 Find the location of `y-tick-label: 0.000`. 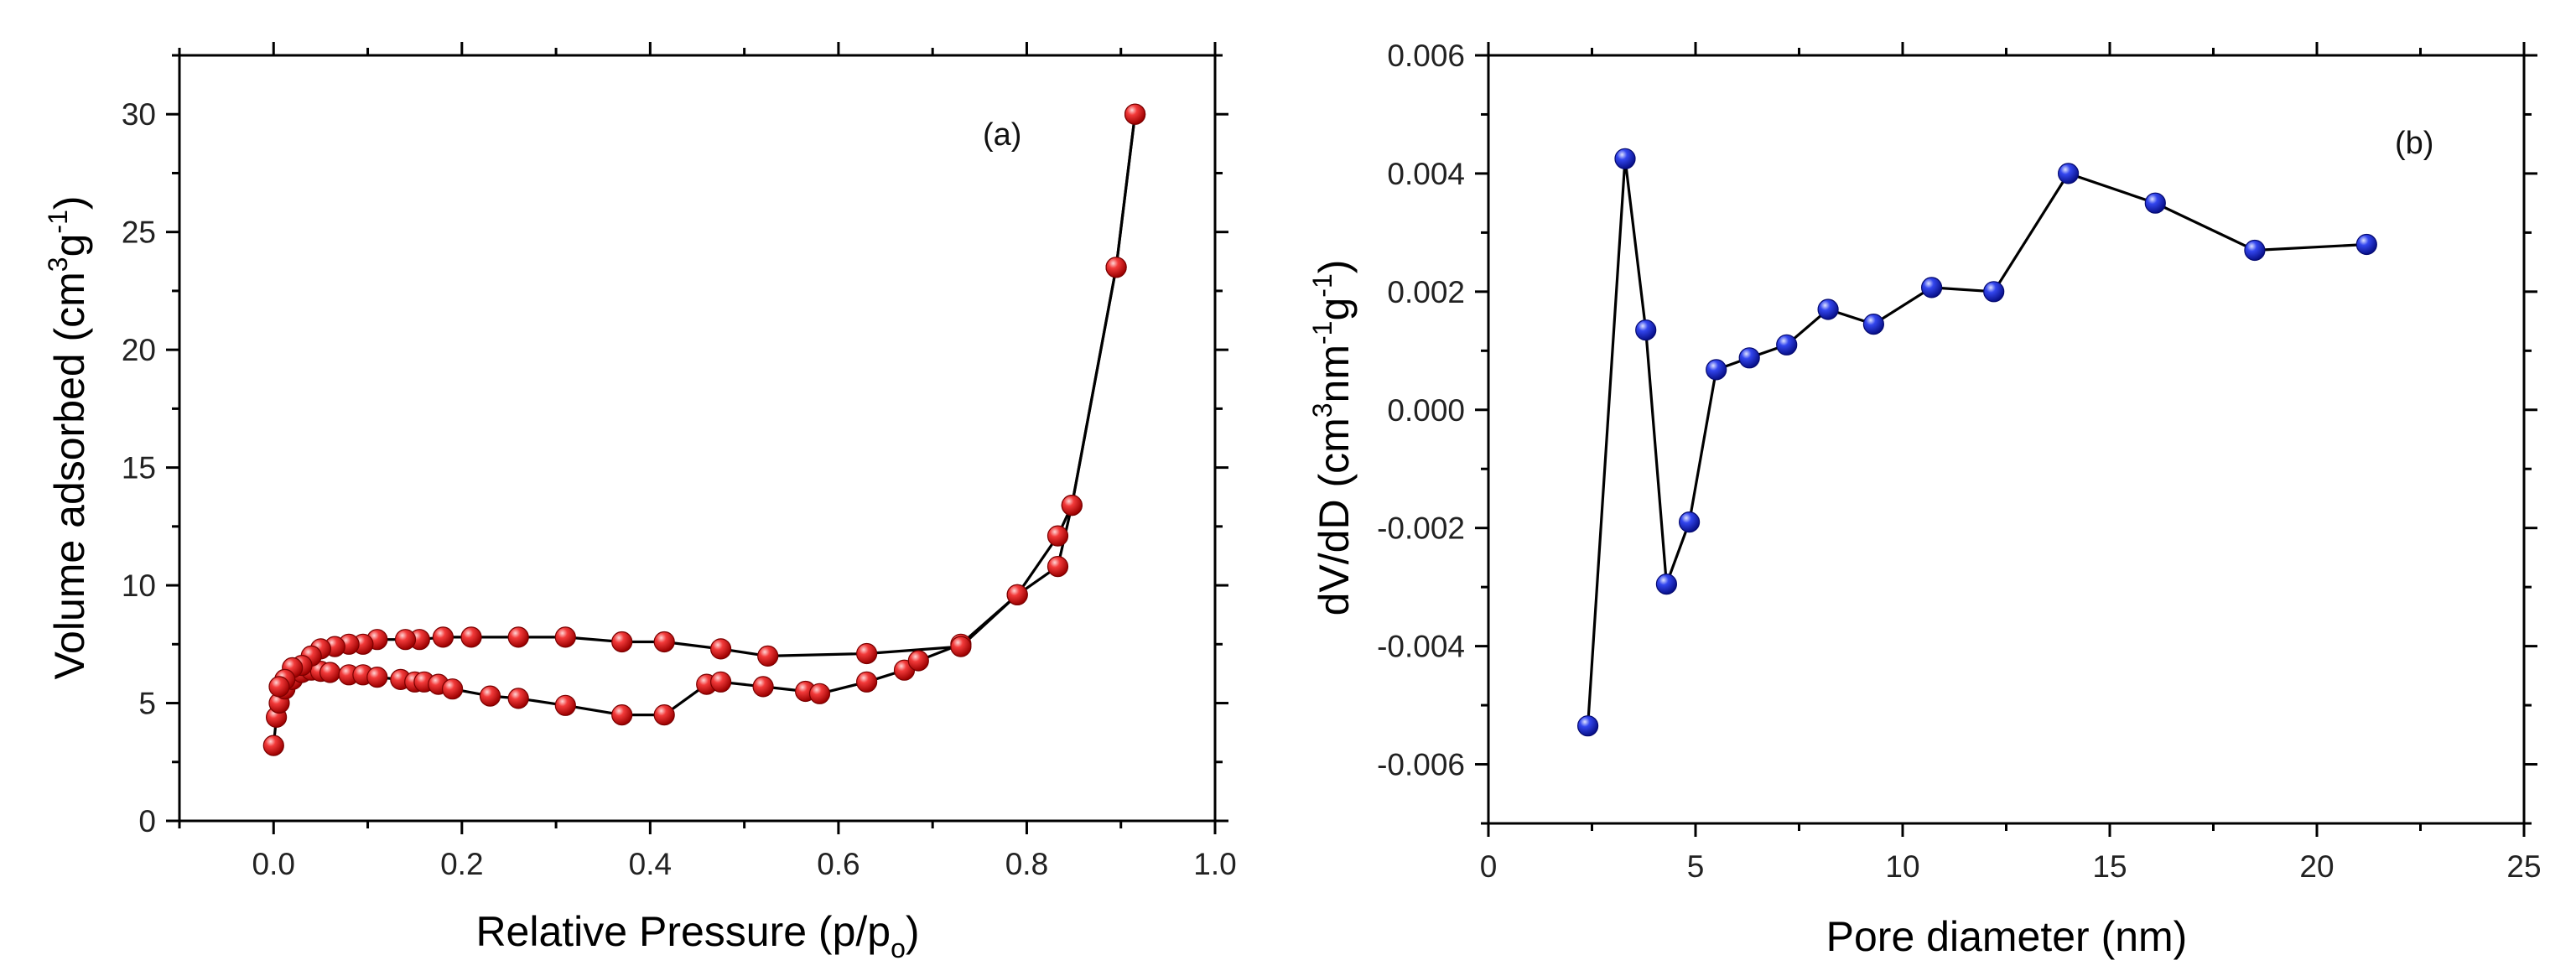

y-tick-label: 0.000 is located at coordinates (1426, 410).